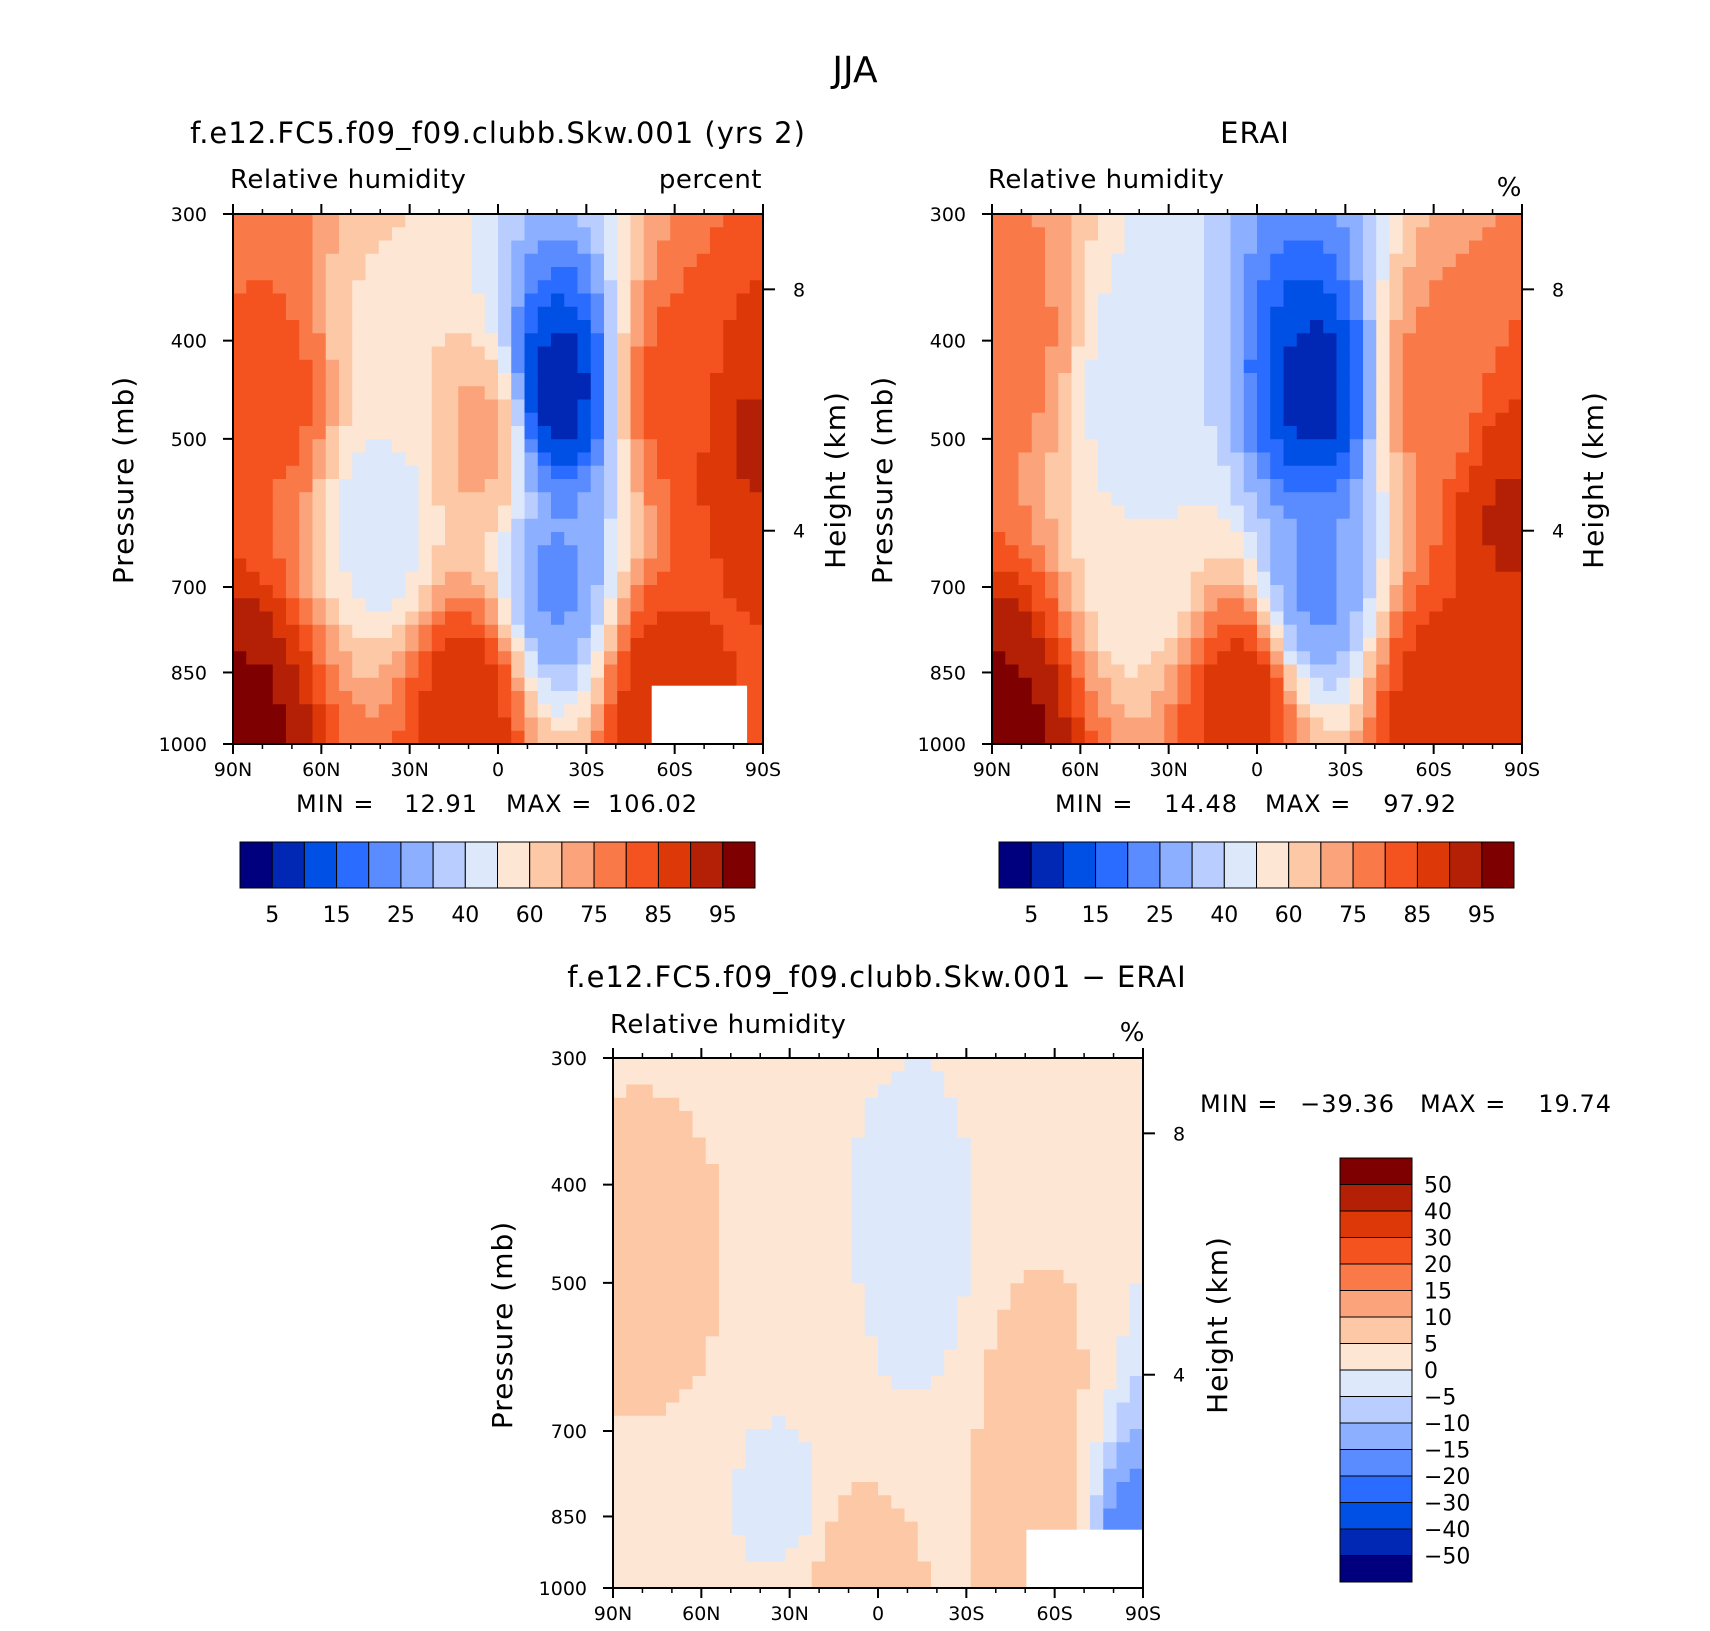 Image resolution: width=1710 pixels, height=1631 pixels. What do you see at coordinates (272, 915) in the screenshot?
I see `colorbar-label: 5` at bounding box center [272, 915].